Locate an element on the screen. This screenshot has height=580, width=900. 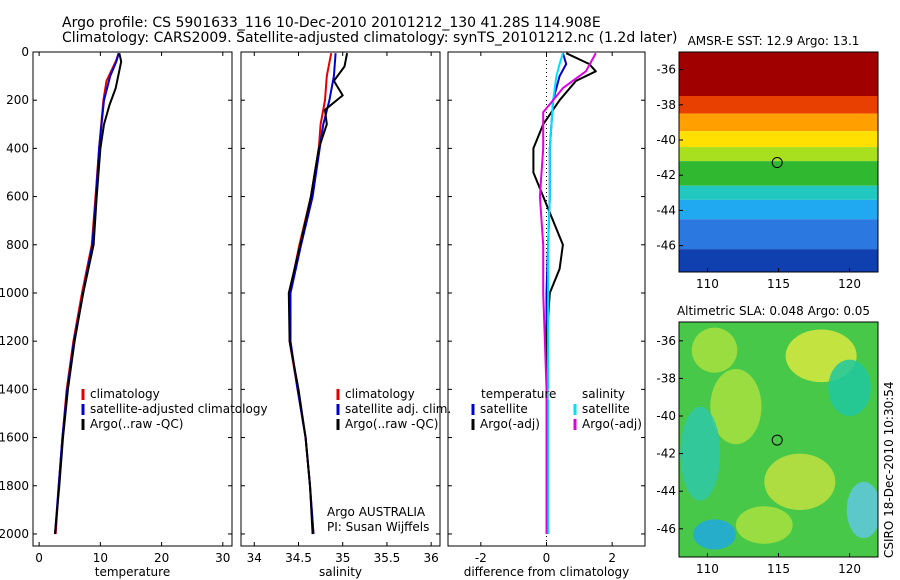
x-tick-label: 2 is located at coordinates (612, 558).